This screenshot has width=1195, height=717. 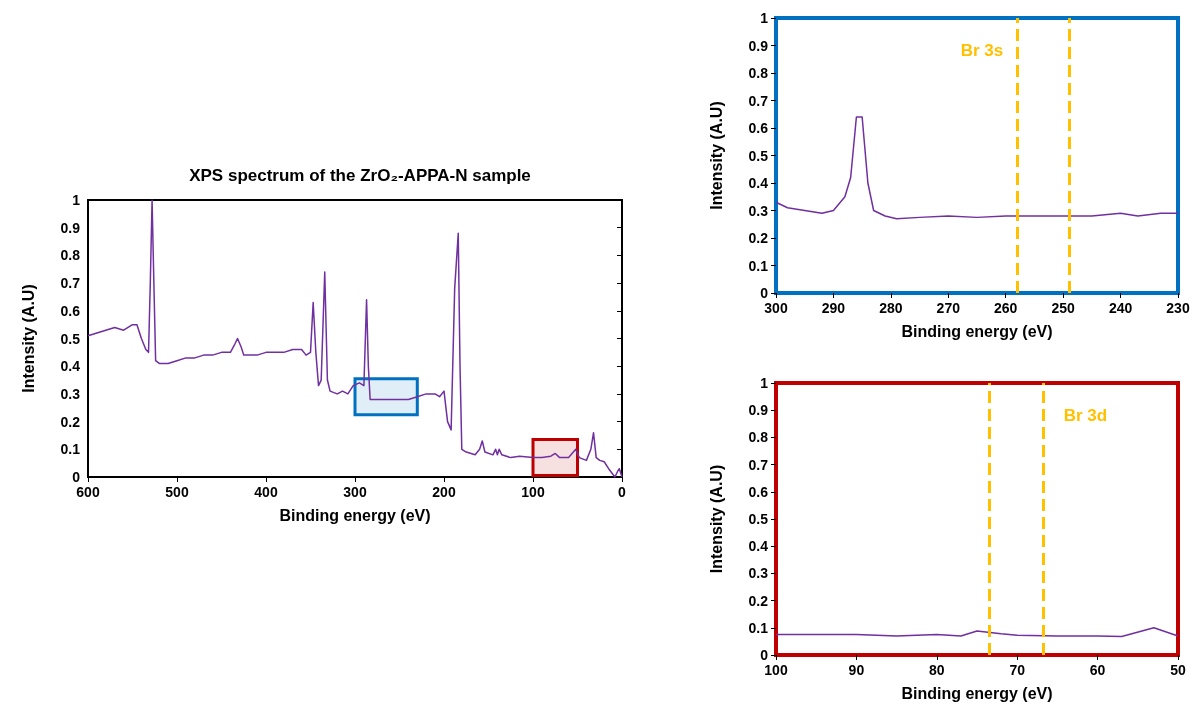 What do you see at coordinates (444, 492) in the screenshot?
I see `x-tick-label: 200` at bounding box center [444, 492].